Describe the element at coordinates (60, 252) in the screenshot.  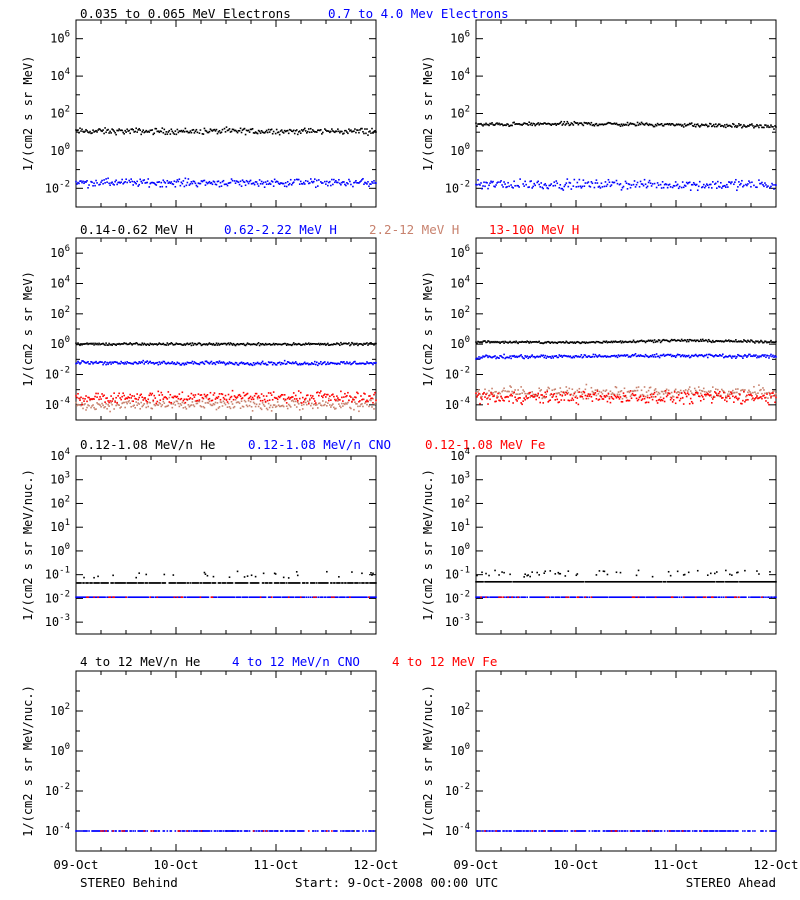
I see `y-tick-label: 106` at that location.